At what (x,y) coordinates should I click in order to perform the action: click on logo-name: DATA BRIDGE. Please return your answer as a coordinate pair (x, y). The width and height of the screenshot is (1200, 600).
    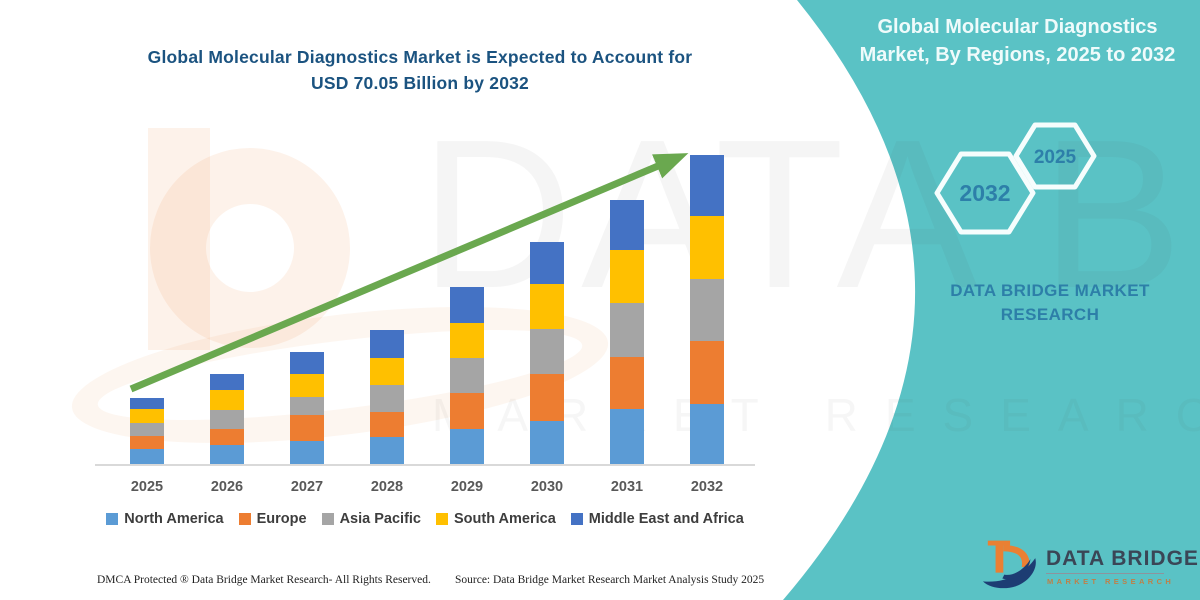
    Looking at the image, I should click on (1122, 558).